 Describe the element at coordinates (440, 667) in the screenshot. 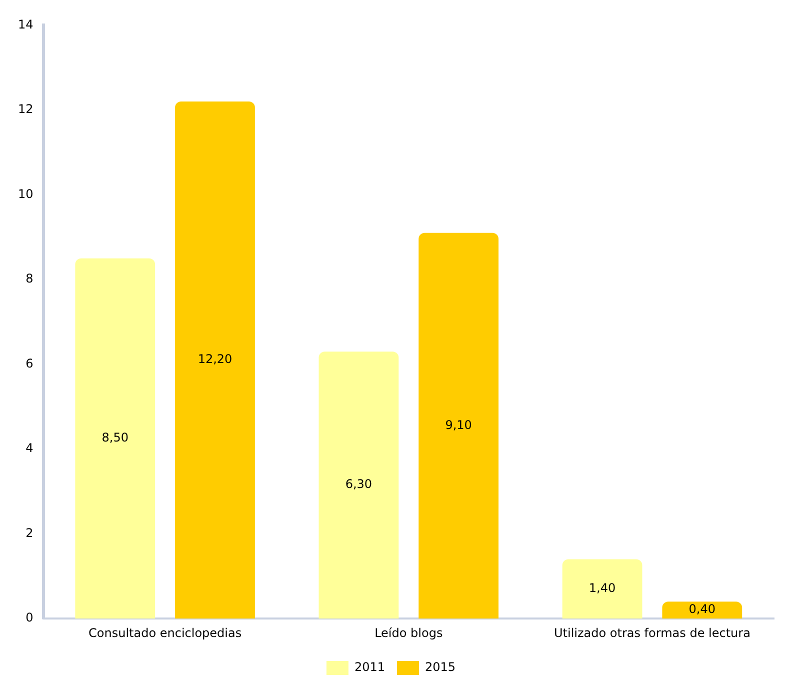

I see `legend-label: 2015` at that location.